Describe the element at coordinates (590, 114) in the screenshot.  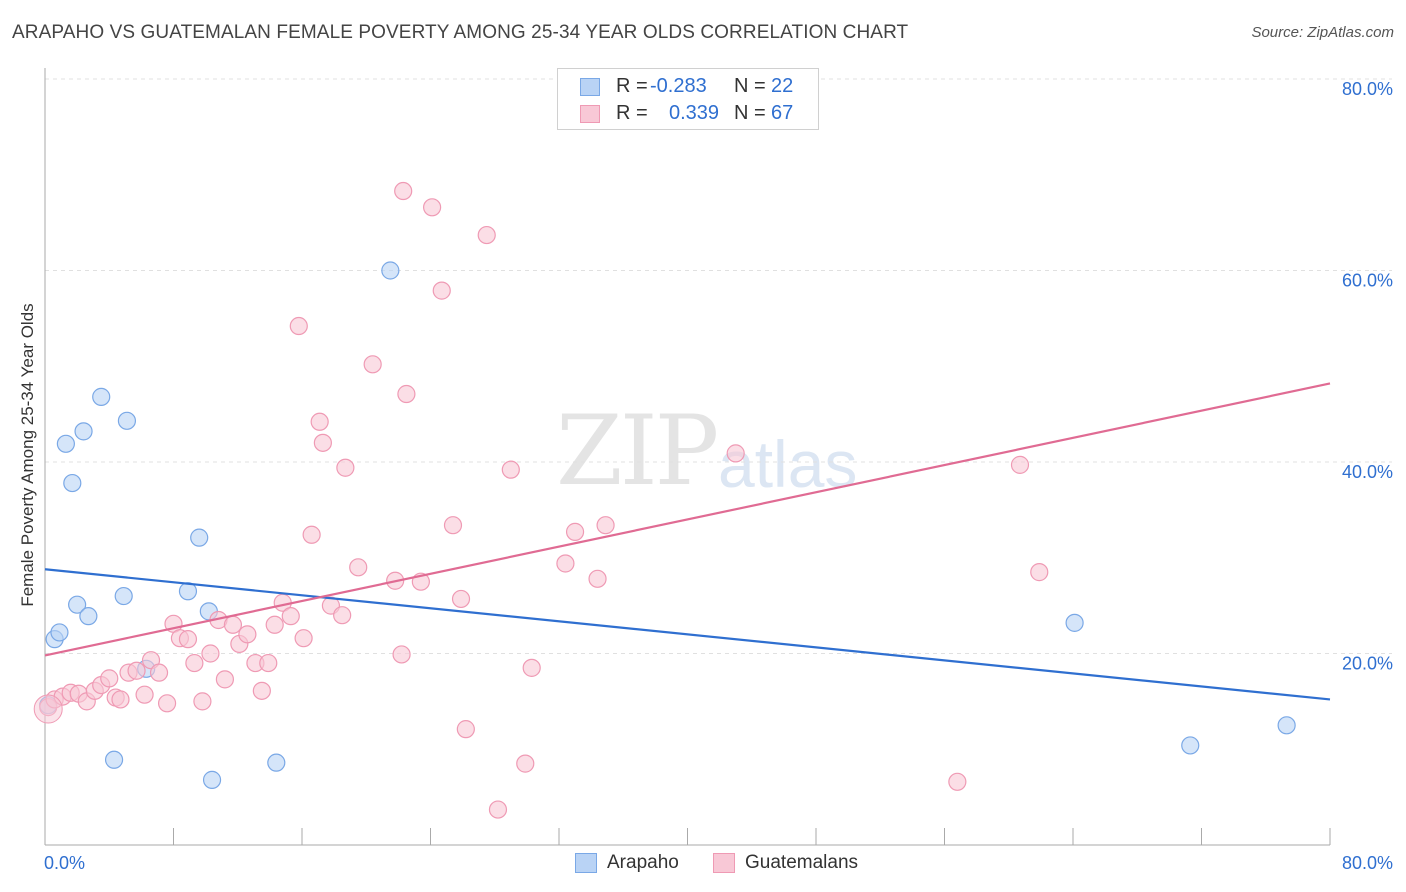
I see `legend-swatch-guatemalans` at that location.